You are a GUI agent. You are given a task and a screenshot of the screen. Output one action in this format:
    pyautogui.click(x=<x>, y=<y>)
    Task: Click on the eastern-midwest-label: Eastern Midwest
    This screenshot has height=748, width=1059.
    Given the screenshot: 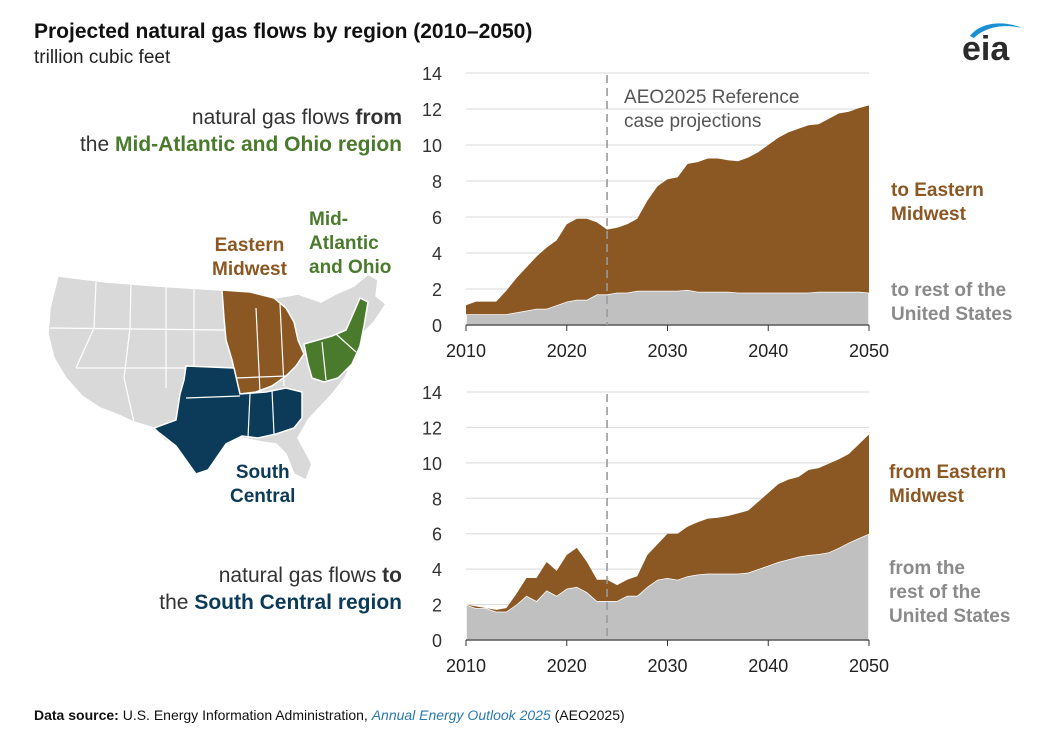 What is the action you would take?
    pyautogui.click(x=249, y=257)
    